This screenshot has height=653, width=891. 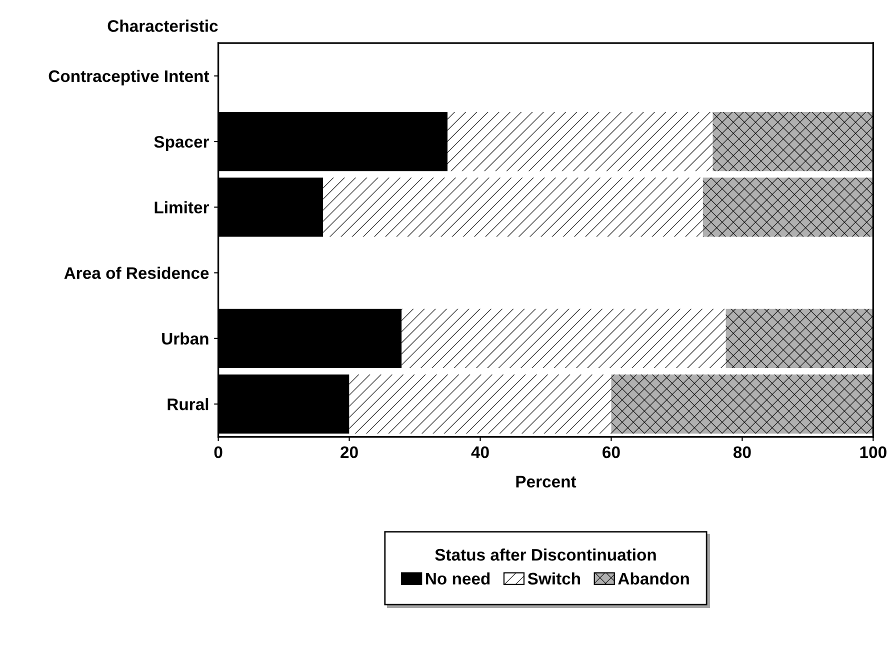 I want to click on x-tick-label: 100, so click(x=873, y=452).